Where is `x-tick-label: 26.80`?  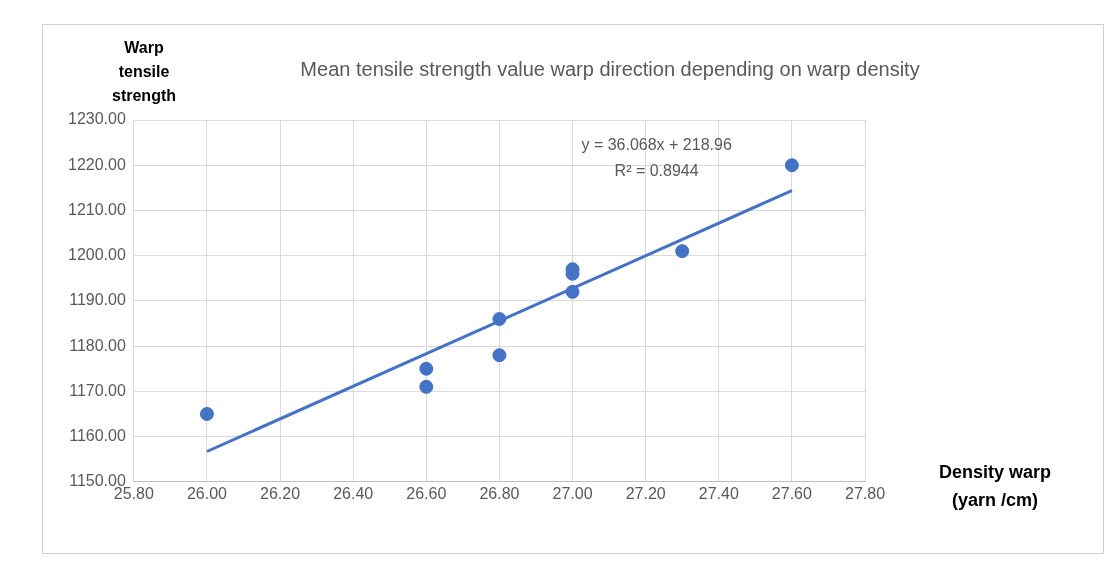 x-tick-label: 26.80 is located at coordinates (499, 493).